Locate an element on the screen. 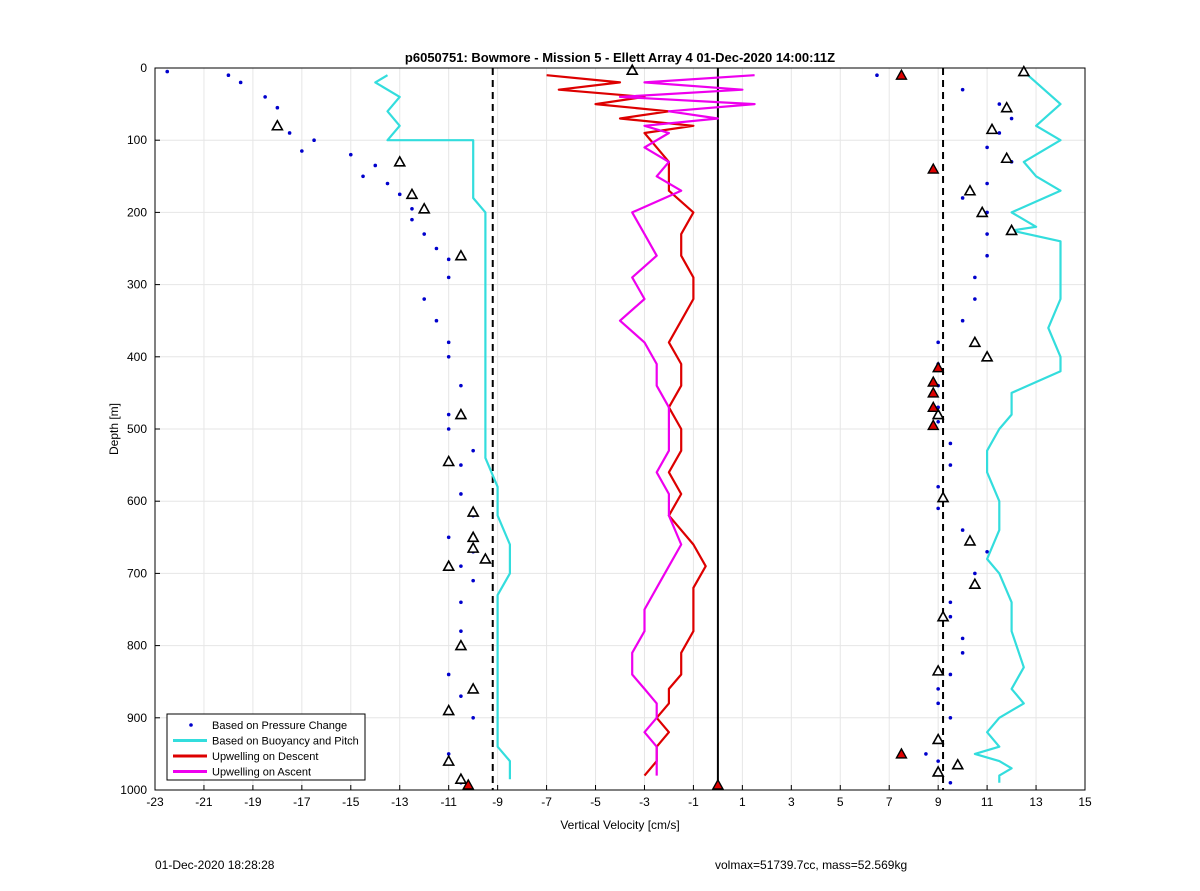  x-tick-label: -15 is located at coordinates (351, 802).